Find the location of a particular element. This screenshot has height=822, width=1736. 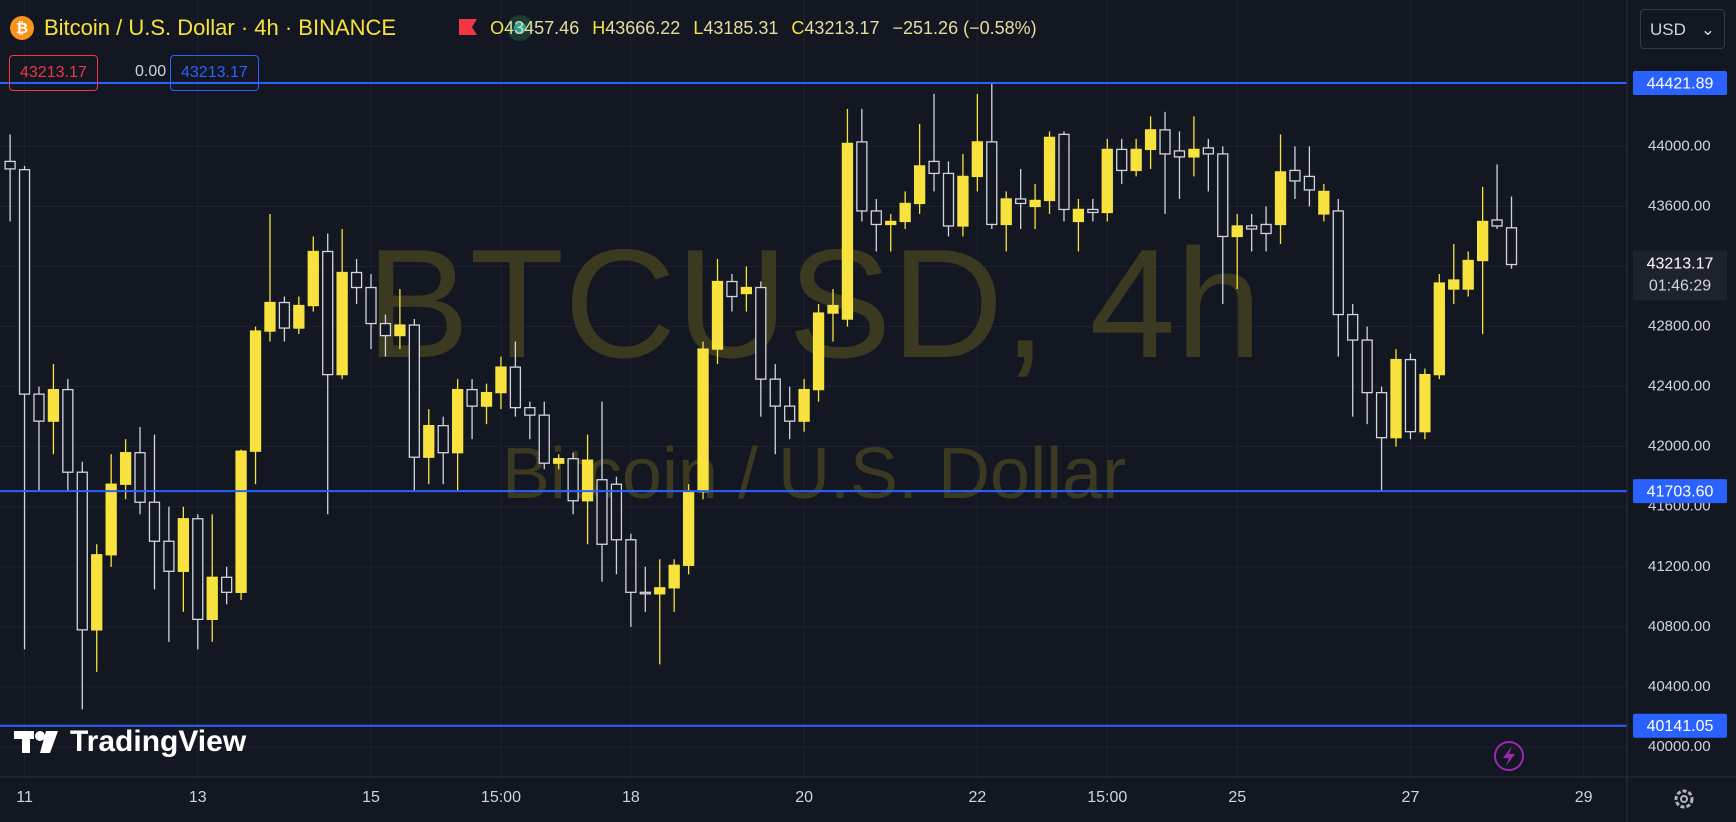

change: −251.26 (−0.58%) is located at coordinates (964, 27).